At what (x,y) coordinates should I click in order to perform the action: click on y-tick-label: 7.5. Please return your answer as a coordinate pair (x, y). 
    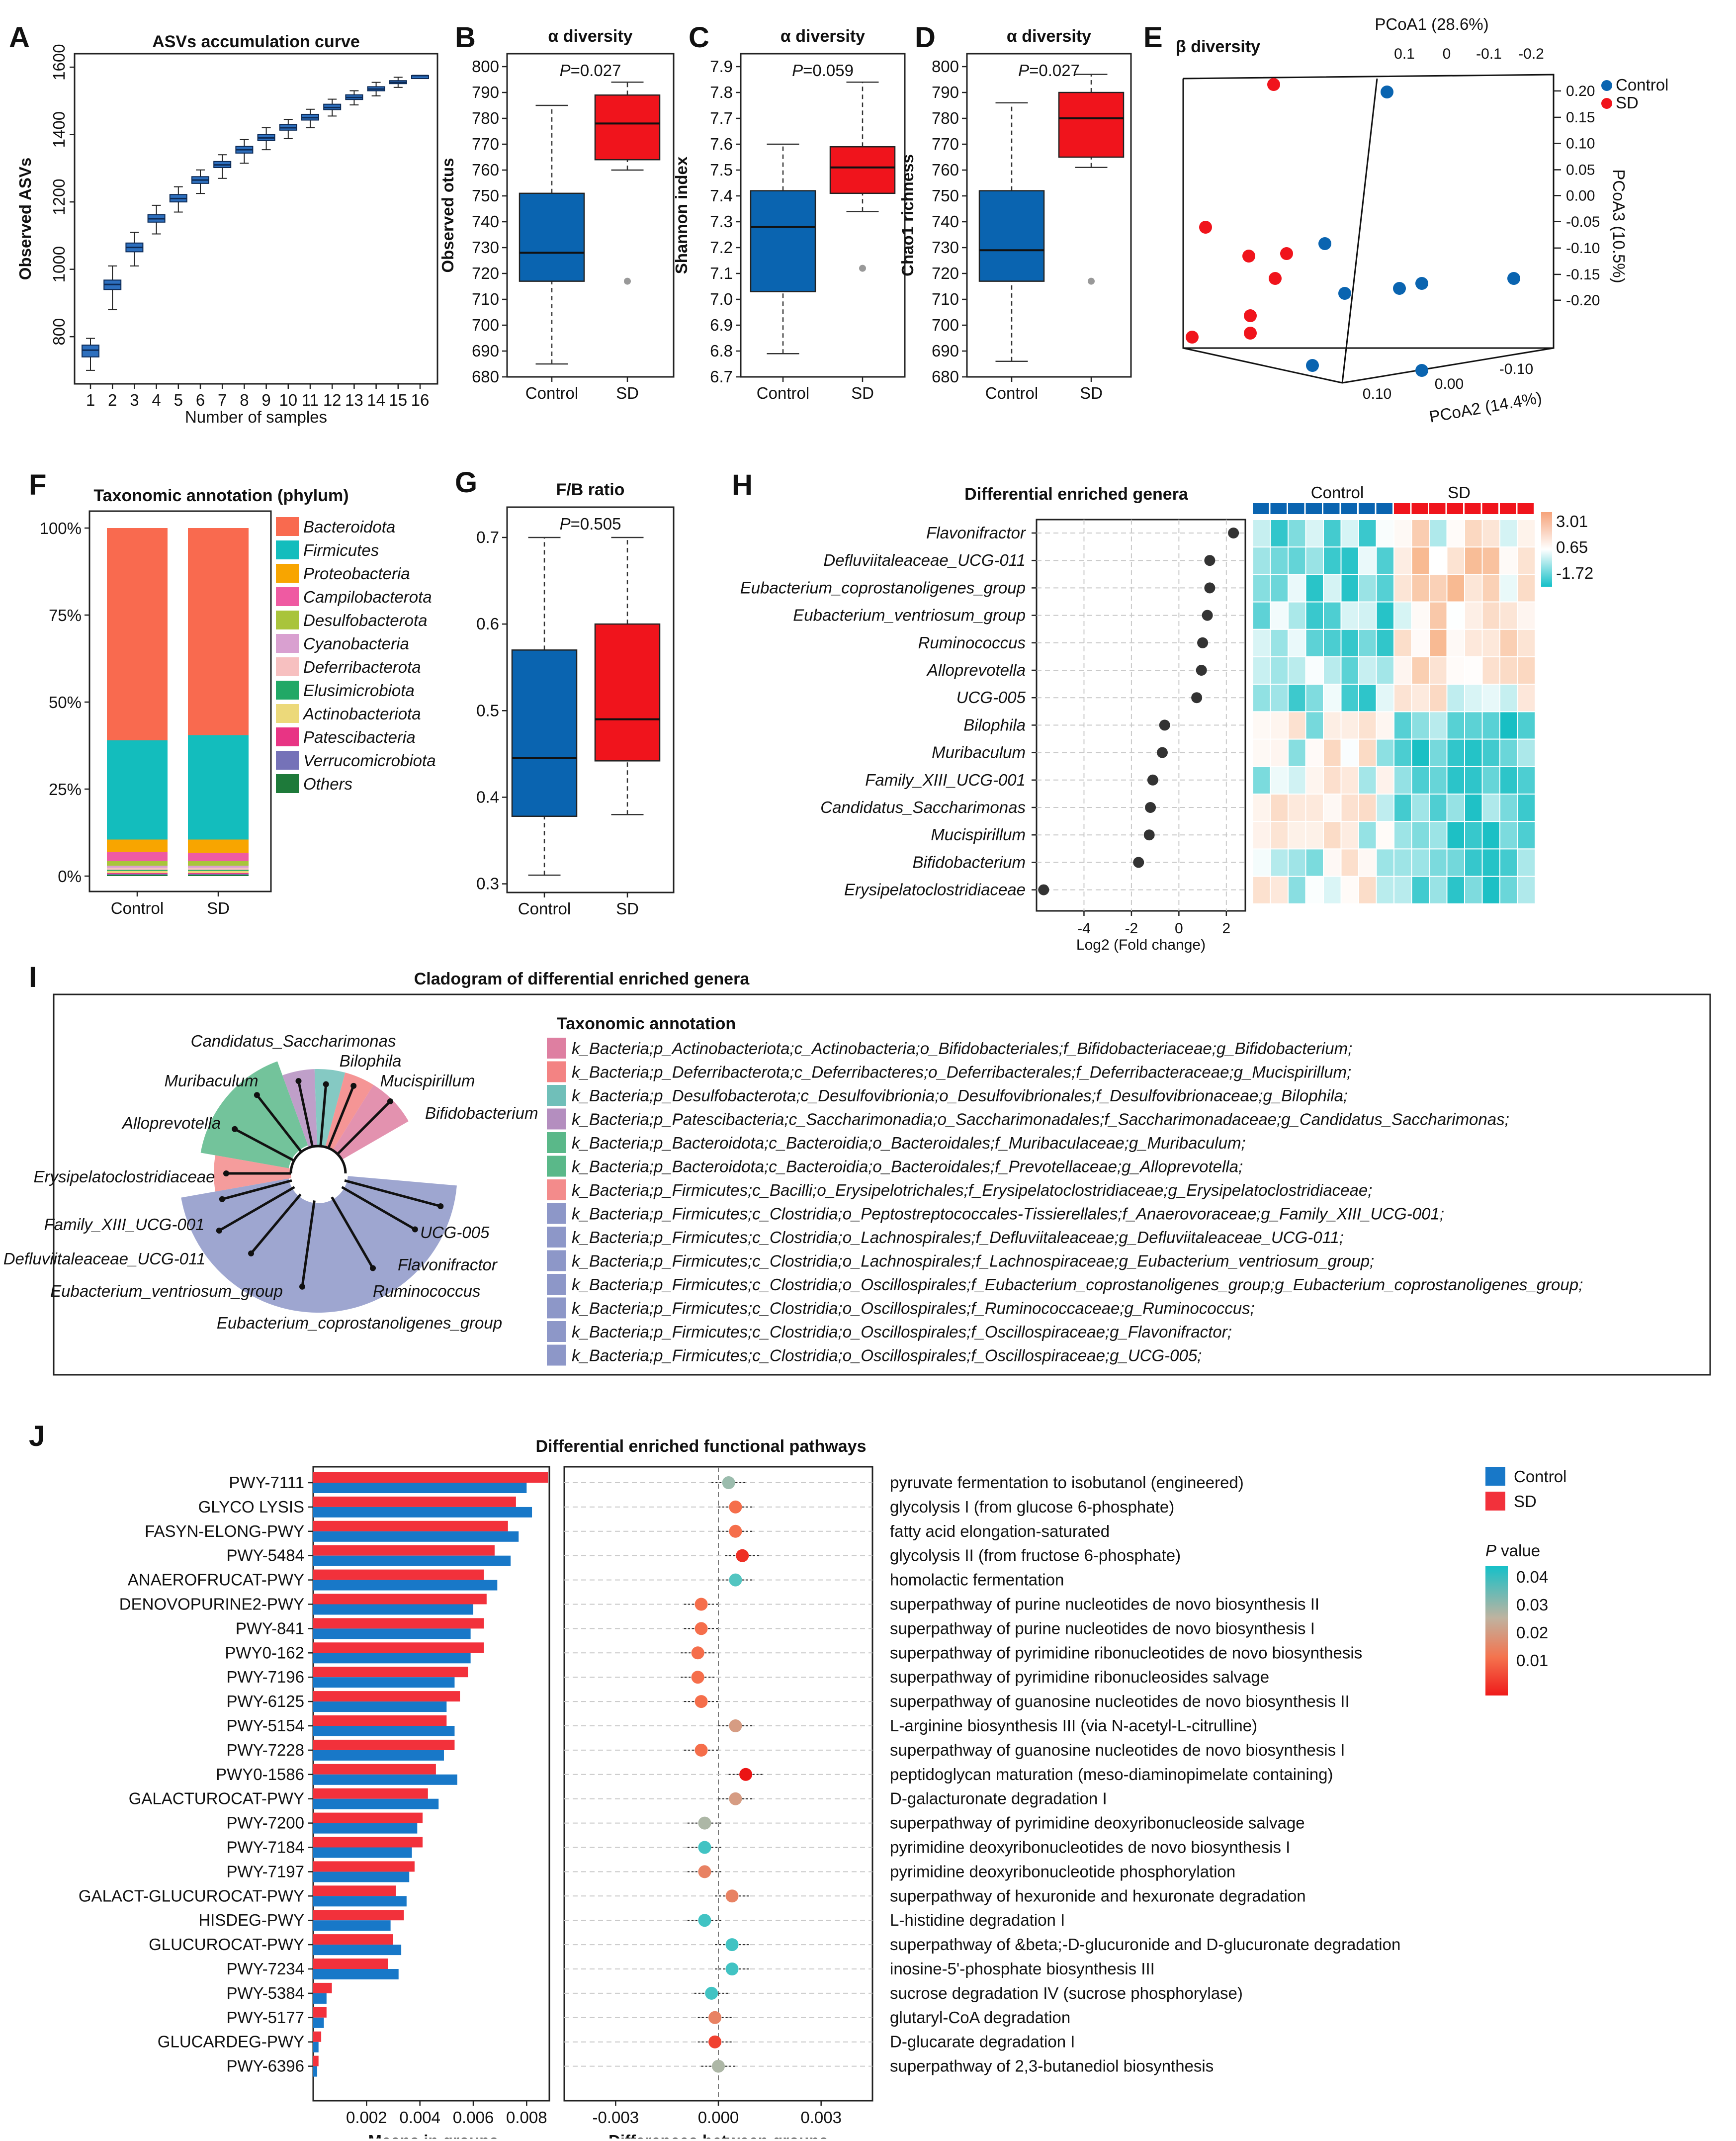
    Looking at the image, I should click on (721, 170).